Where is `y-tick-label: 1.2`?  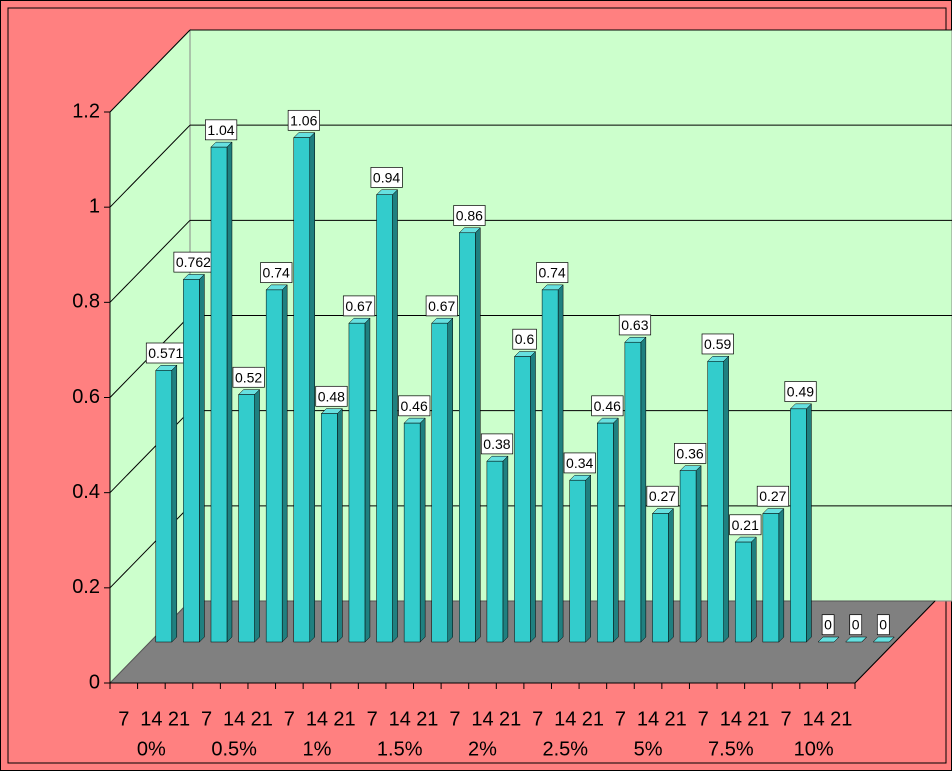 y-tick-label: 1.2 is located at coordinates (86, 111).